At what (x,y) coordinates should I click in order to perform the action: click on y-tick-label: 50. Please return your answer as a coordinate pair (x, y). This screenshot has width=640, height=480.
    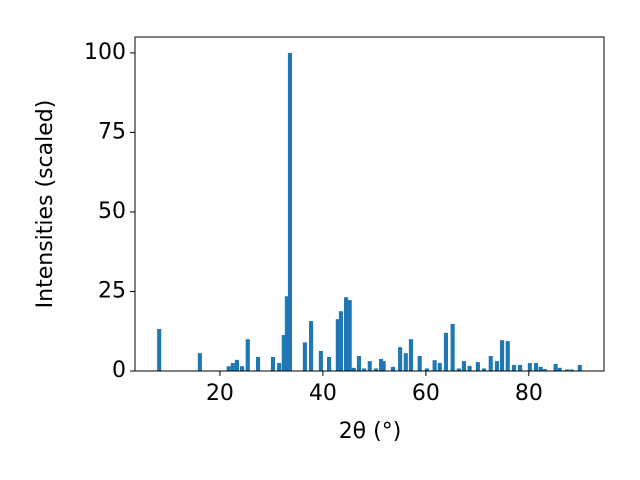
    Looking at the image, I should click on (112, 211).